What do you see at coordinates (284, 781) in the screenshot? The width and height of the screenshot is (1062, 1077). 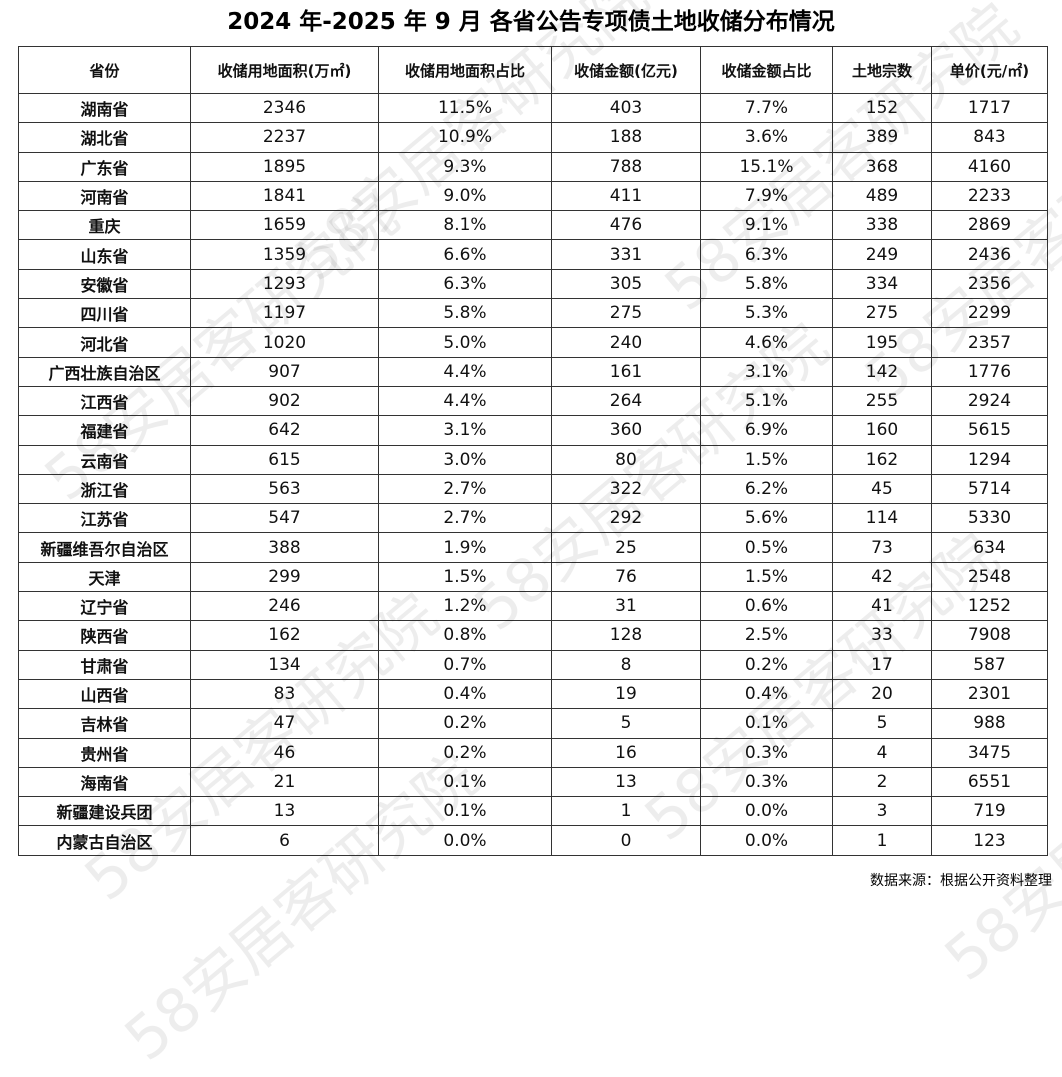 I see `cell-text: 21` at bounding box center [284, 781].